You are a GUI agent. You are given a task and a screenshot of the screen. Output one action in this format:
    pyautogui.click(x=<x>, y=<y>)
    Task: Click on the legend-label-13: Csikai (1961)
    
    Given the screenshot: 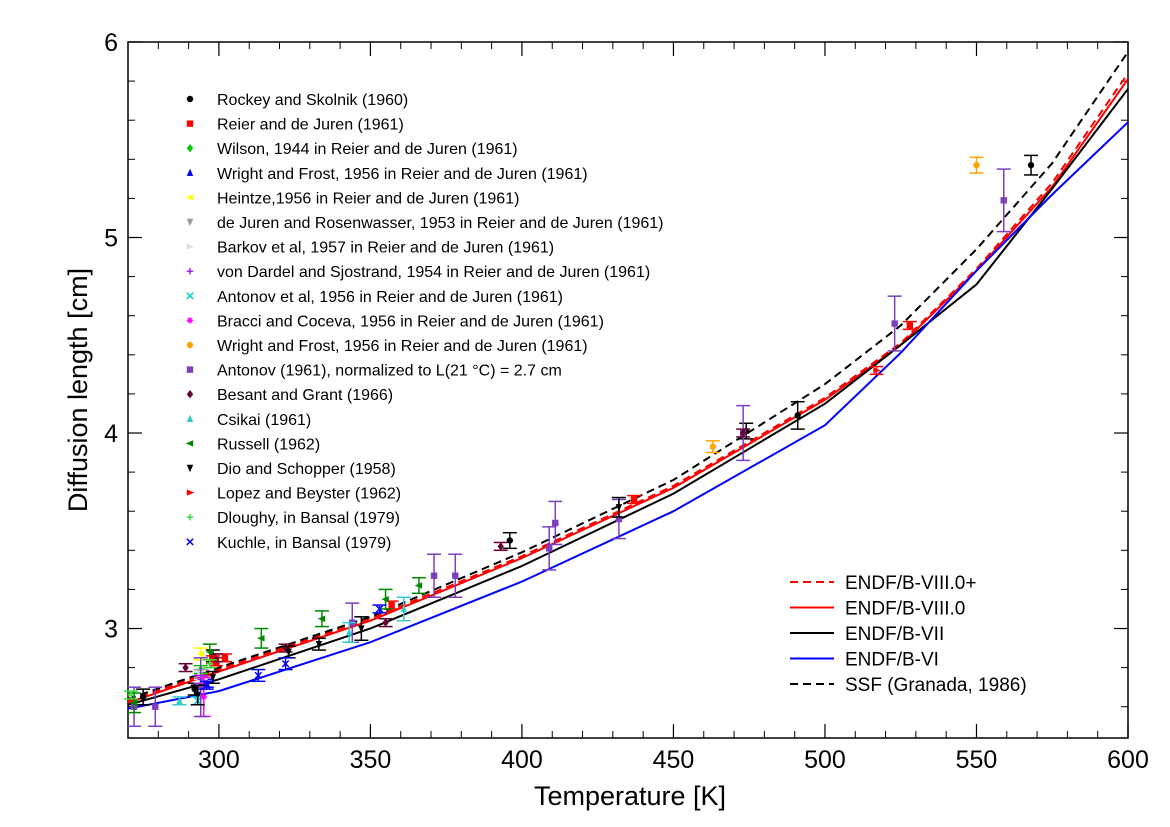 What is the action you would take?
    pyautogui.click(x=264, y=420)
    